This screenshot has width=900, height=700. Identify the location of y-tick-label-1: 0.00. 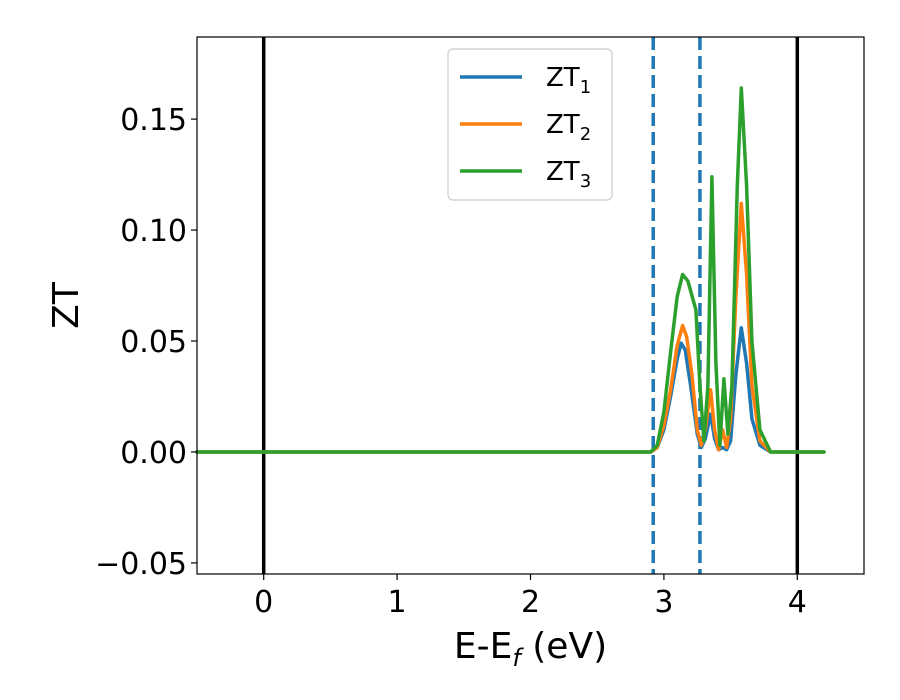
(153, 453).